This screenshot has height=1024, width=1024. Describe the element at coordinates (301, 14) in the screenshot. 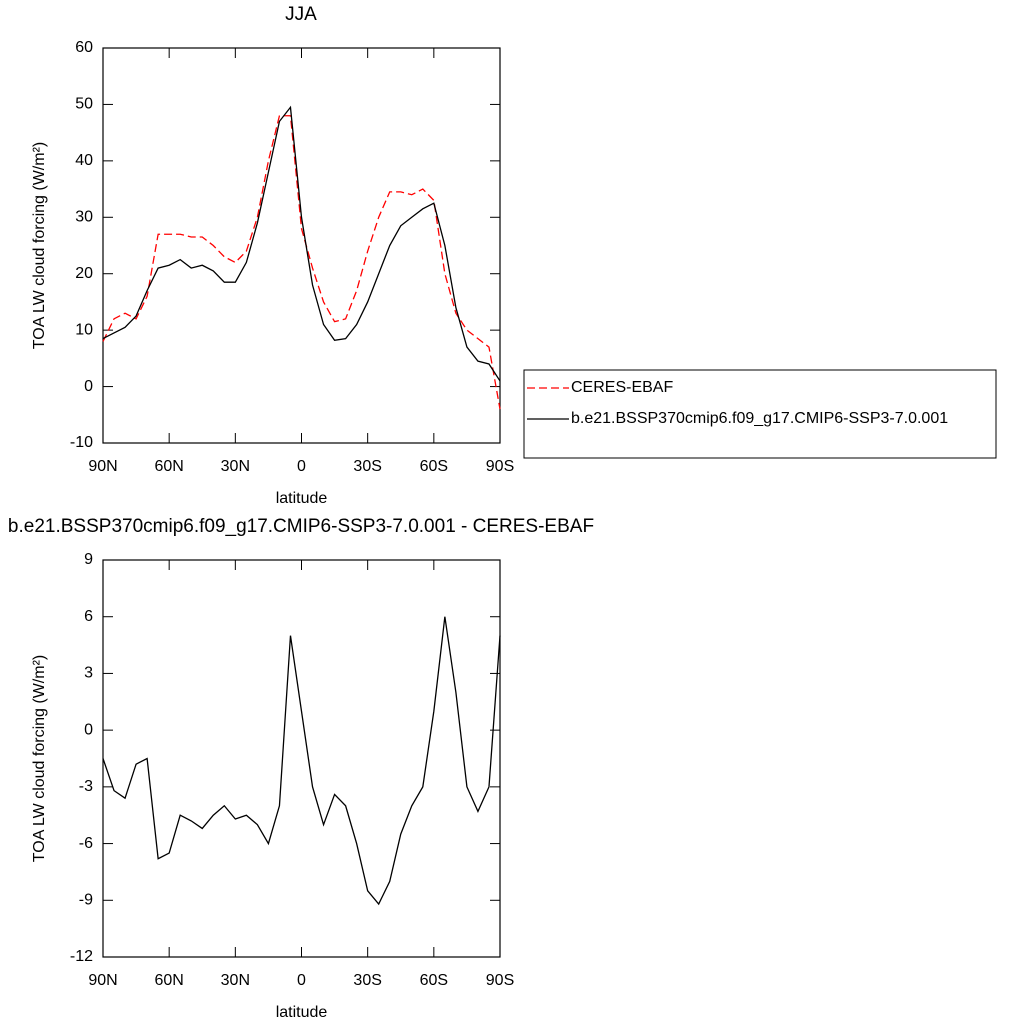

I see `chart-title: JJA` at that location.